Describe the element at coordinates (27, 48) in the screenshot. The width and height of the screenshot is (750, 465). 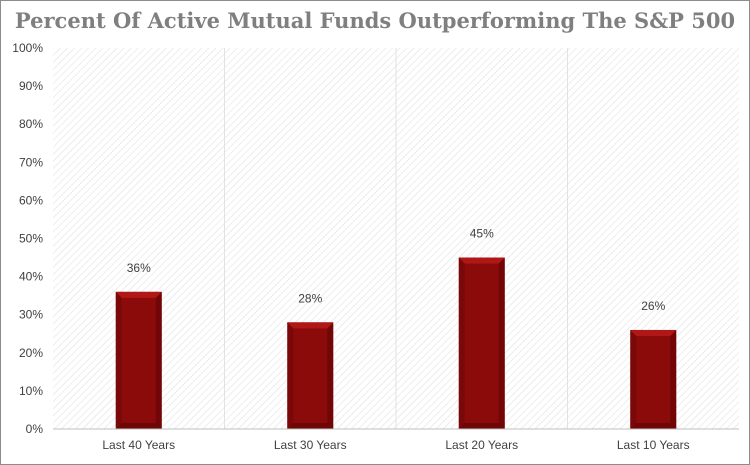
I see `y-tick-label: 100%` at that location.